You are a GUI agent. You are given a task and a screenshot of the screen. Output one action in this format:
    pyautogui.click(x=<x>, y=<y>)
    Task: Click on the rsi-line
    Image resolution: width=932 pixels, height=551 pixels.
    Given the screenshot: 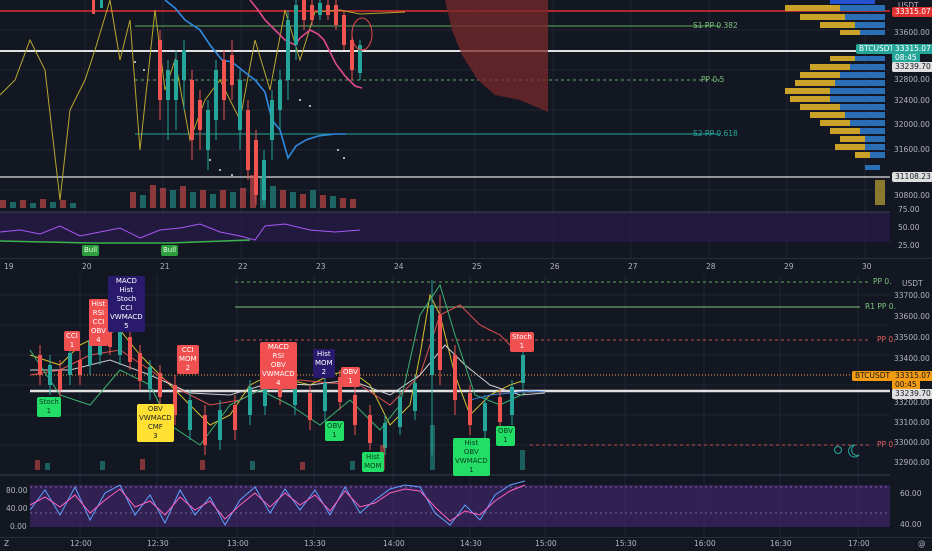 What is the action you would take?
    pyautogui.click(x=180, y=232)
    